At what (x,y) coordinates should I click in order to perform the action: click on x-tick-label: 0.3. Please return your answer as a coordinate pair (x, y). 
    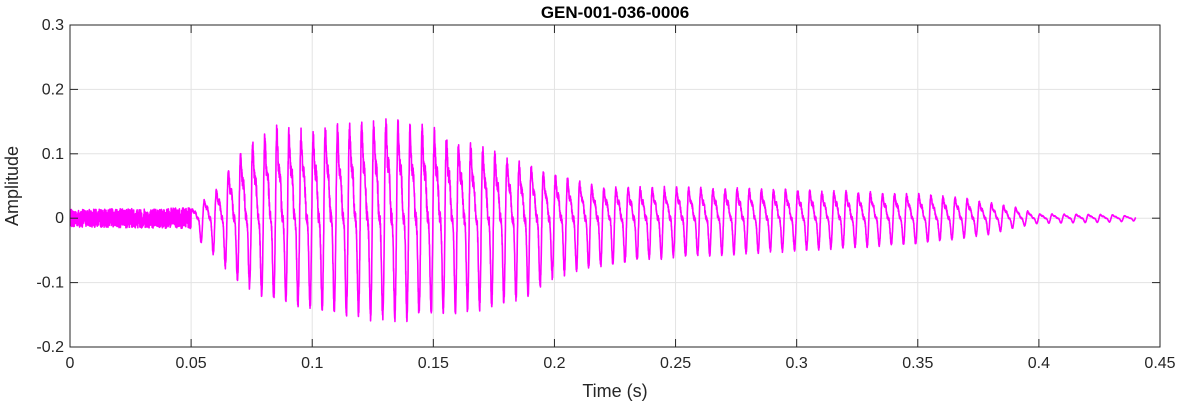
    Looking at the image, I should click on (797, 363).